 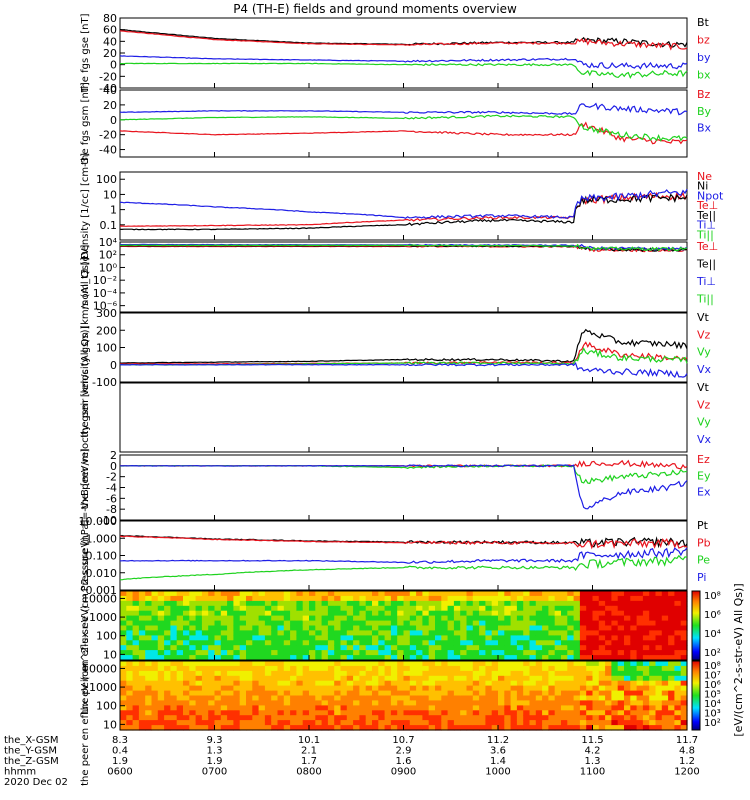 What do you see at coordinates (113, 365) in the screenshot?
I see `y-tick-label: 0` at bounding box center [113, 365].